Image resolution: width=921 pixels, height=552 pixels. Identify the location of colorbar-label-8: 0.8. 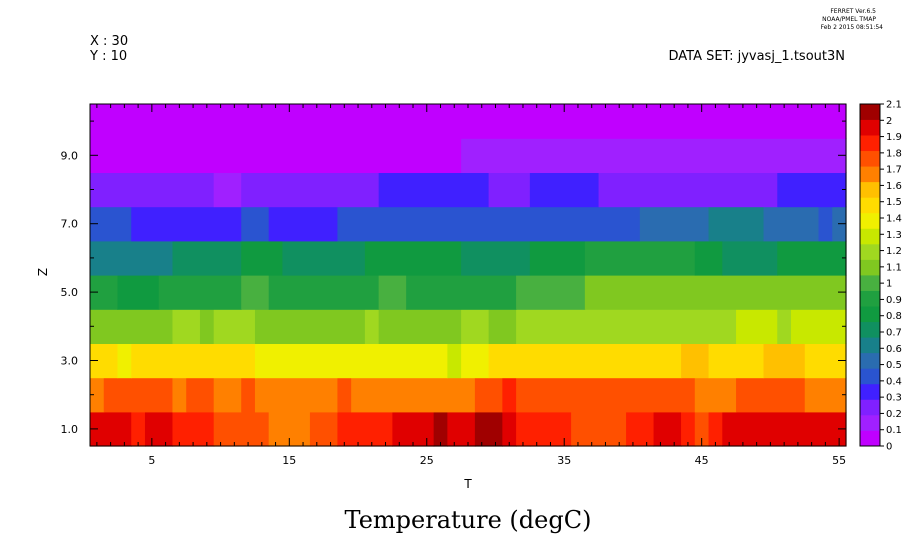
(894, 316).